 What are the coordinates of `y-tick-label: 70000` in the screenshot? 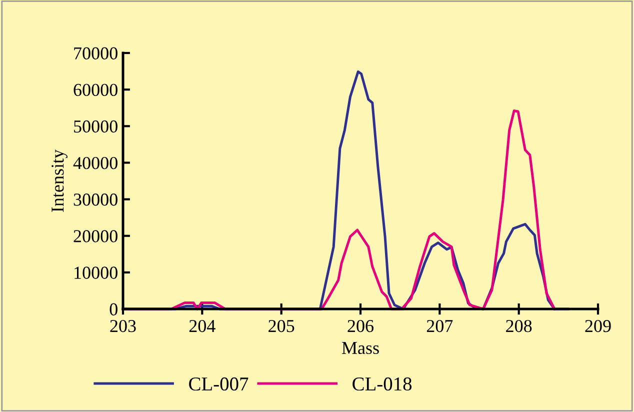 It's located at (96, 53).